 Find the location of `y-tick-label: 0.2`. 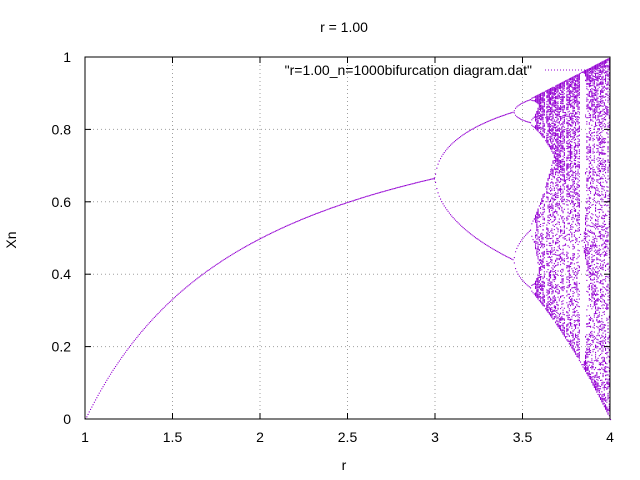

y-tick-label: 0.2 is located at coordinates (62, 347).